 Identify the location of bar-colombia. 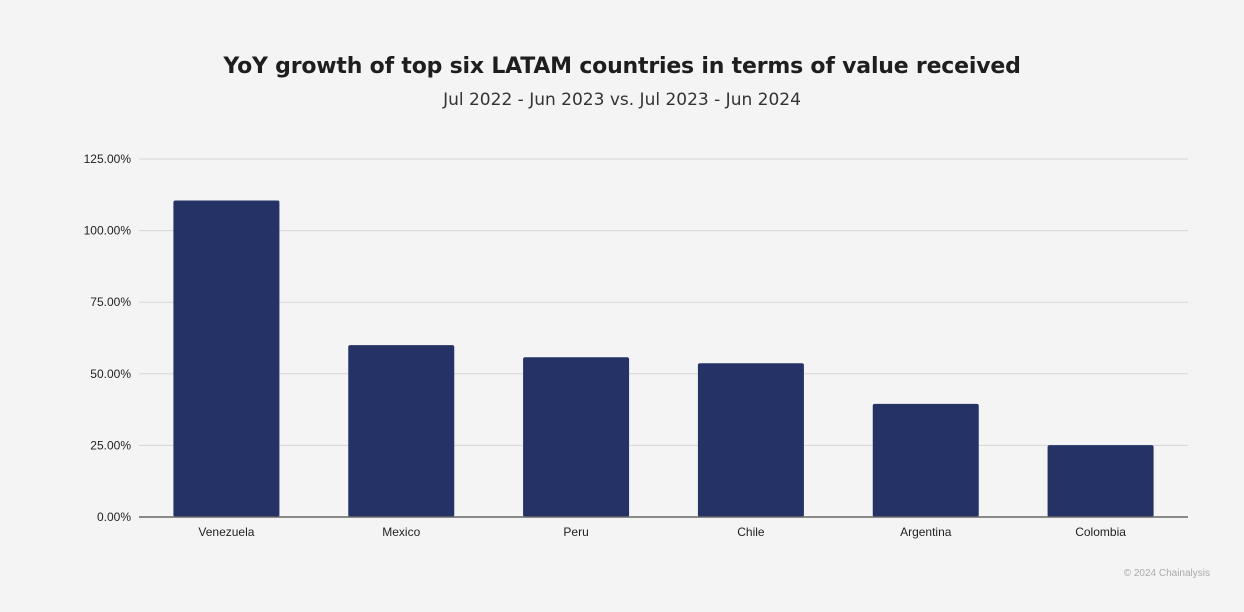
(1100, 481).